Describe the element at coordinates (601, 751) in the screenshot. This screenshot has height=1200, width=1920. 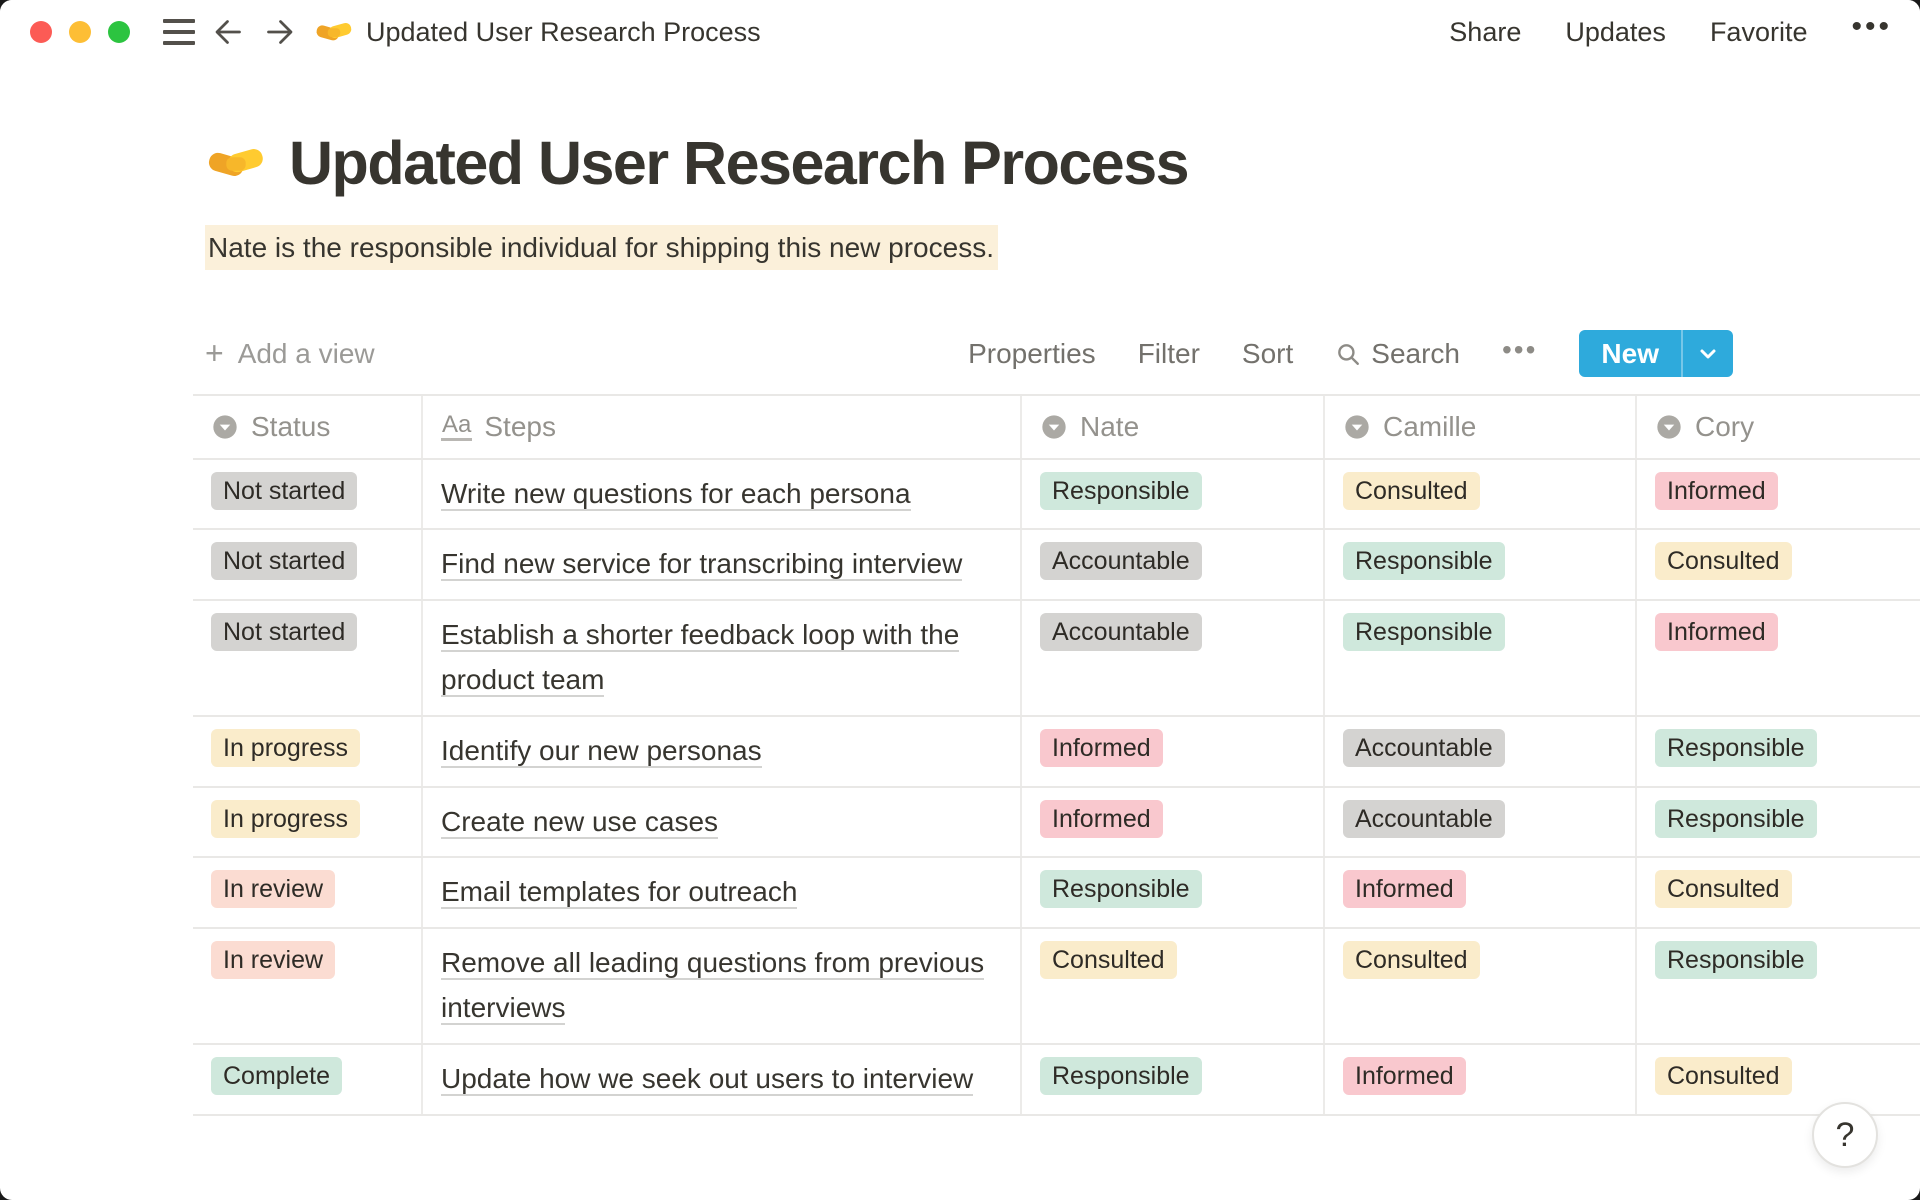
I see `step-title-link: Identify our new personas` at that location.